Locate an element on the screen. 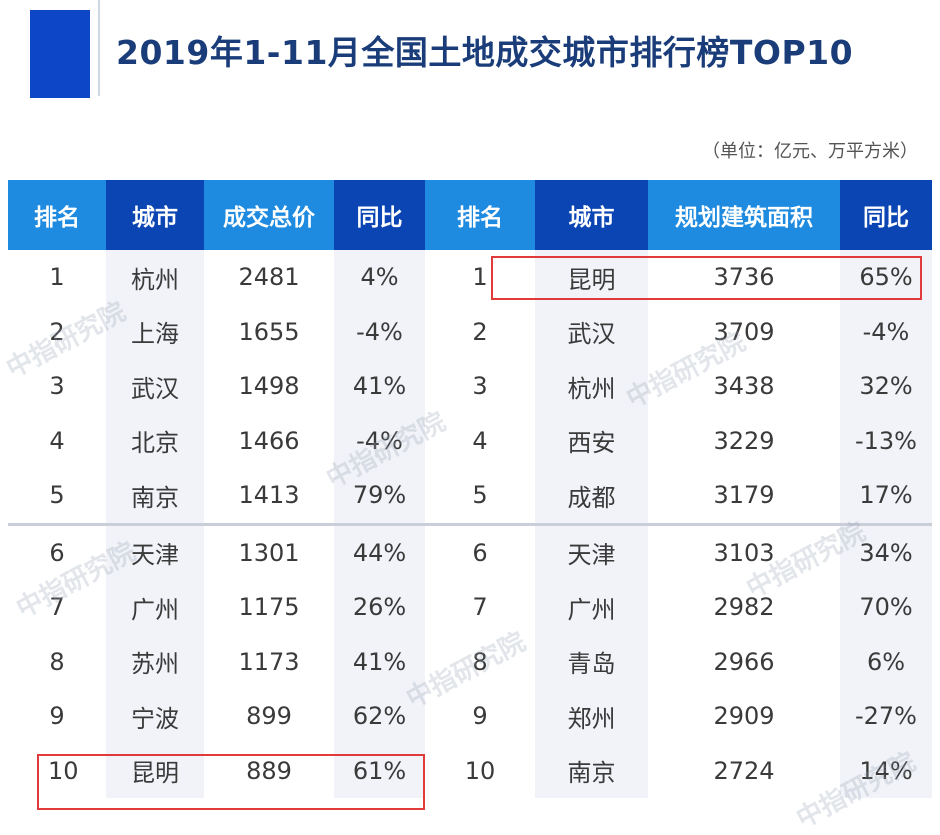 The width and height of the screenshot is (940, 835). column-header-2: 成交总价 is located at coordinates (269, 215).